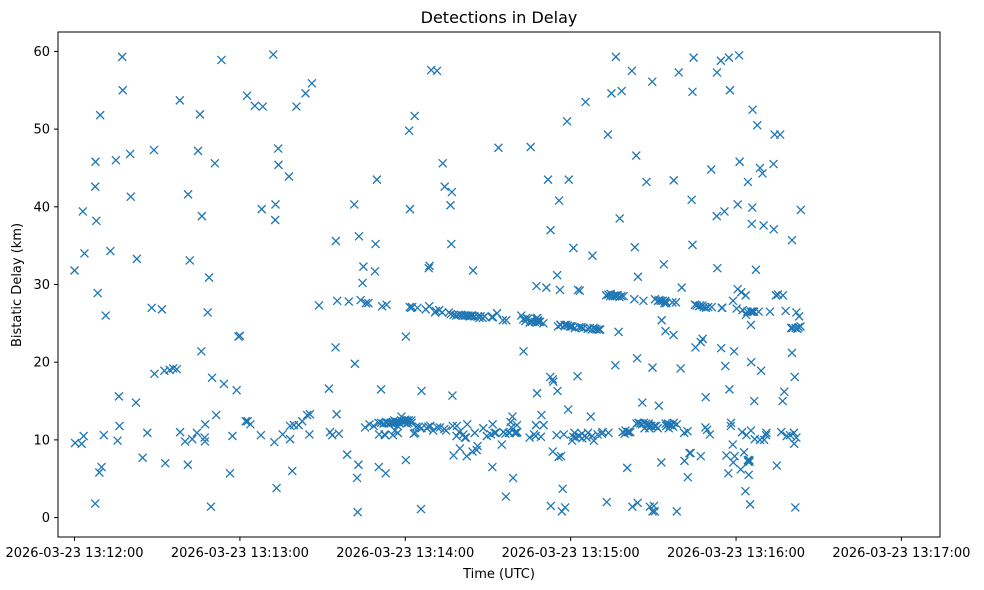 The height and width of the screenshot is (590, 984). I want to click on y-axis-label: Bistatic Delay (km), so click(17, 285).